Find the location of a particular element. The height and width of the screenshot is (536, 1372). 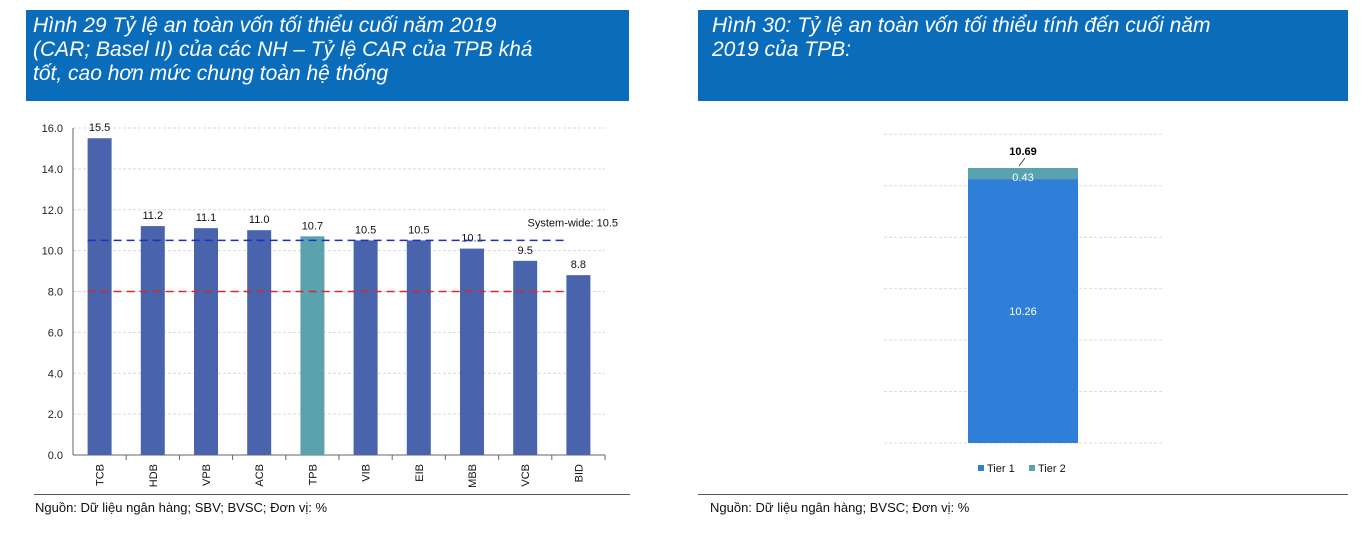

tier2-value-label: 0.43 is located at coordinates (1022, 178).